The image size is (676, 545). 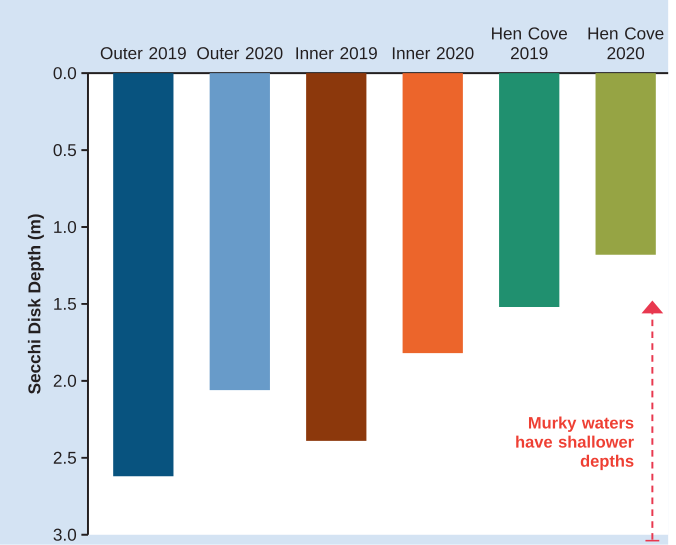 What do you see at coordinates (65, 304) in the screenshot?
I see `y-tick-label: 1.5` at bounding box center [65, 304].